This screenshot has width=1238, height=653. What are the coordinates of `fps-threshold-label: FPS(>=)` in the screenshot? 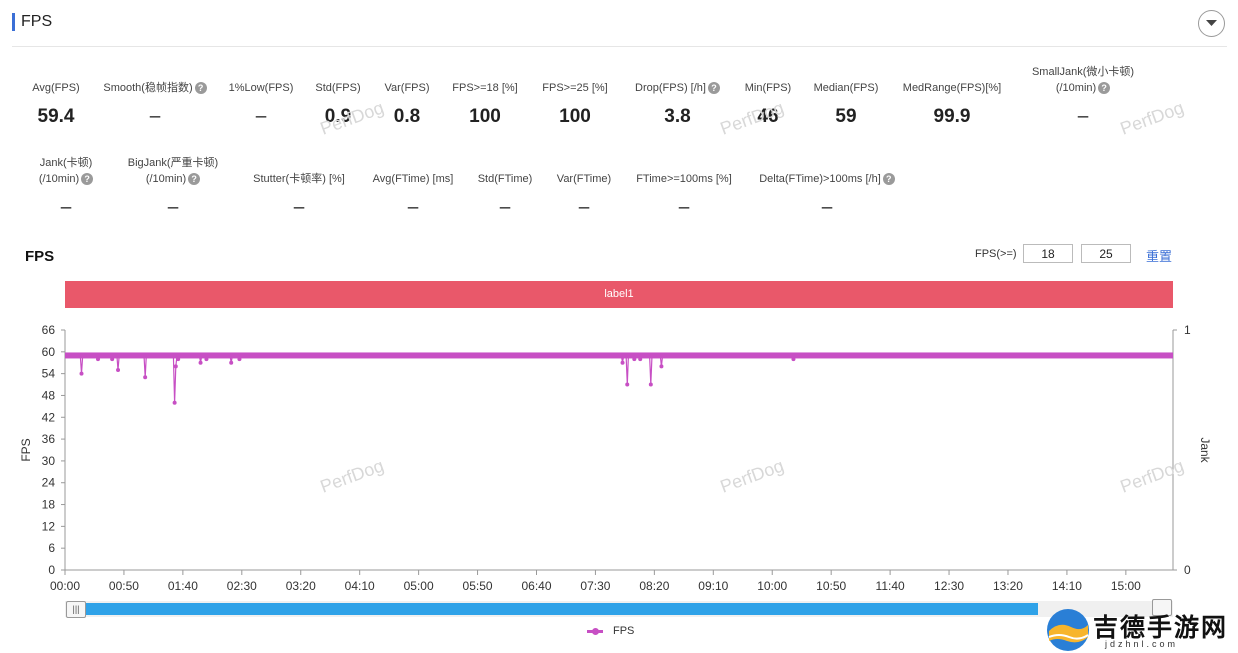 It's located at (996, 254).